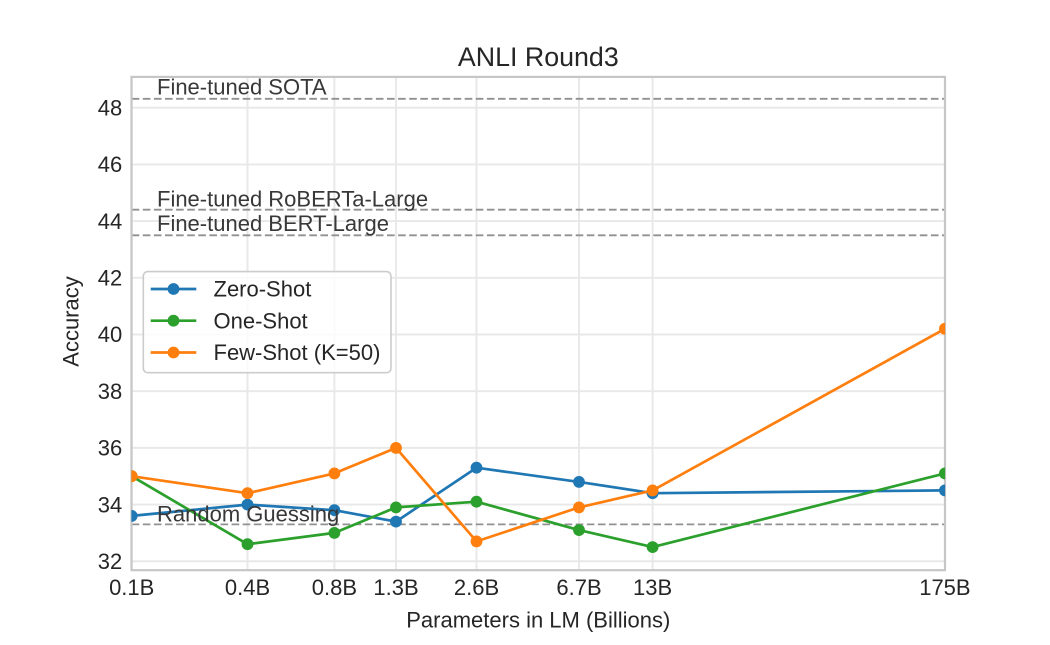 The height and width of the screenshot is (645, 1050). What do you see at coordinates (110, 334) in the screenshot?
I see `svg-text: 40` at bounding box center [110, 334].